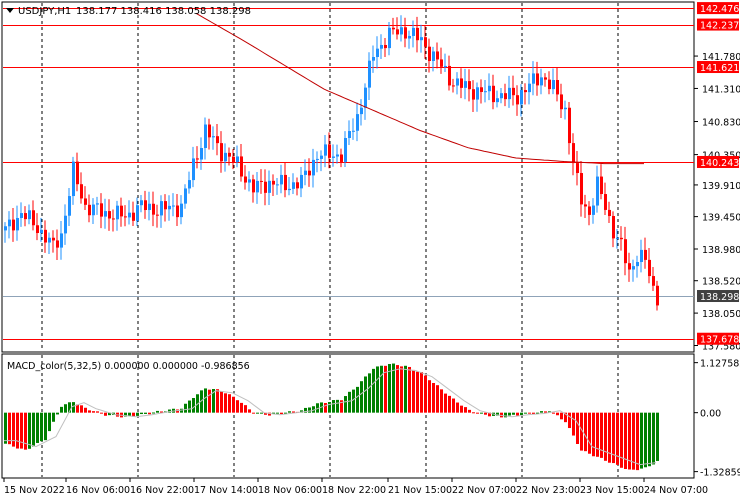 The width and height of the screenshot is (740, 500). I want to click on level-price-tag-label: 140.243, so click(719, 163).